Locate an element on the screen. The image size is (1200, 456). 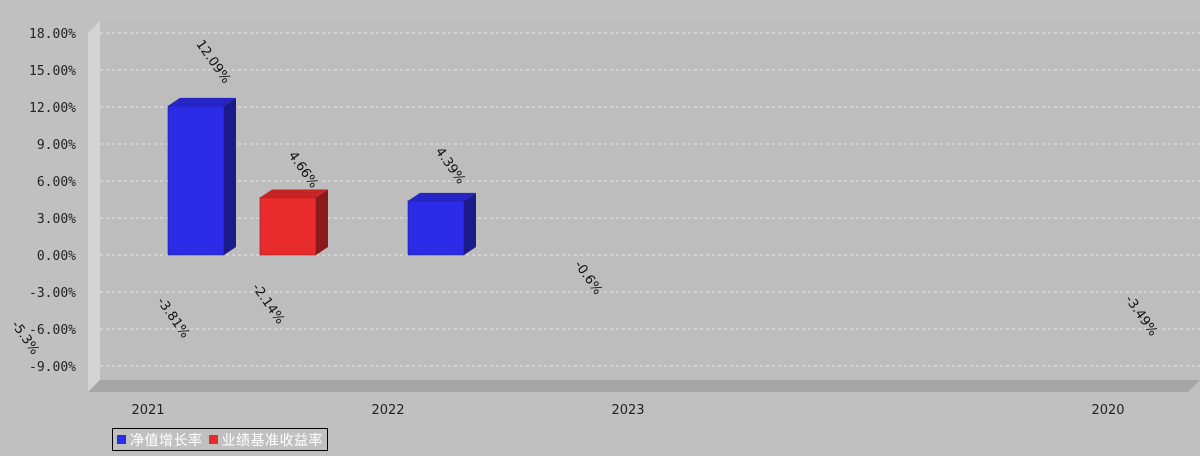
legend-item-series-1: 净值增长率 is located at coordinates (160, 440).